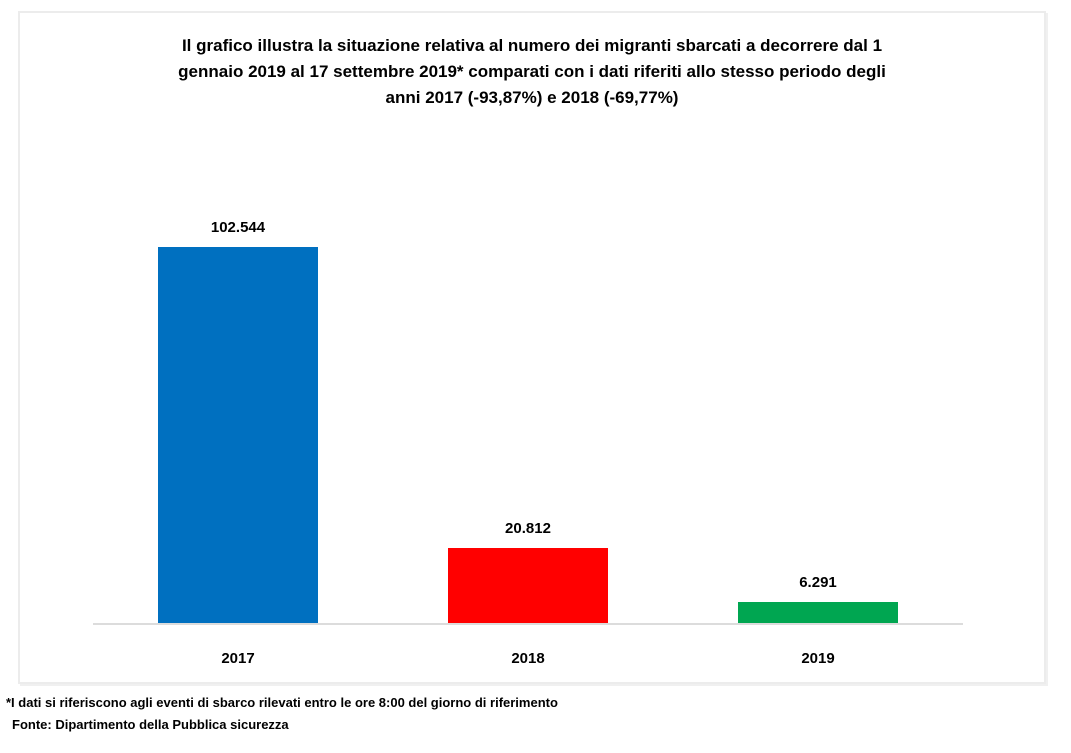  What do you see at coordinates (528, 658) in the screenshot?
I see `x-axis-label-2018: 2018` at bounding box center [528, 658].